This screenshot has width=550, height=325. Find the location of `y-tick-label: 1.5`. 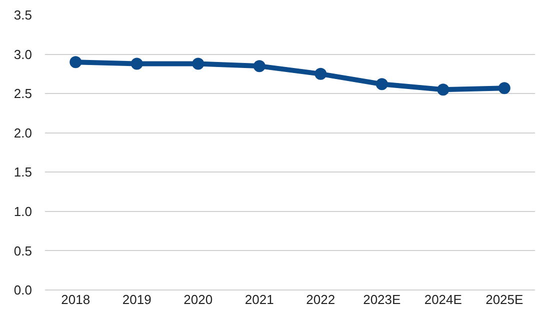

y-tick-label: 1.5 is located at coordinates (23, 172).